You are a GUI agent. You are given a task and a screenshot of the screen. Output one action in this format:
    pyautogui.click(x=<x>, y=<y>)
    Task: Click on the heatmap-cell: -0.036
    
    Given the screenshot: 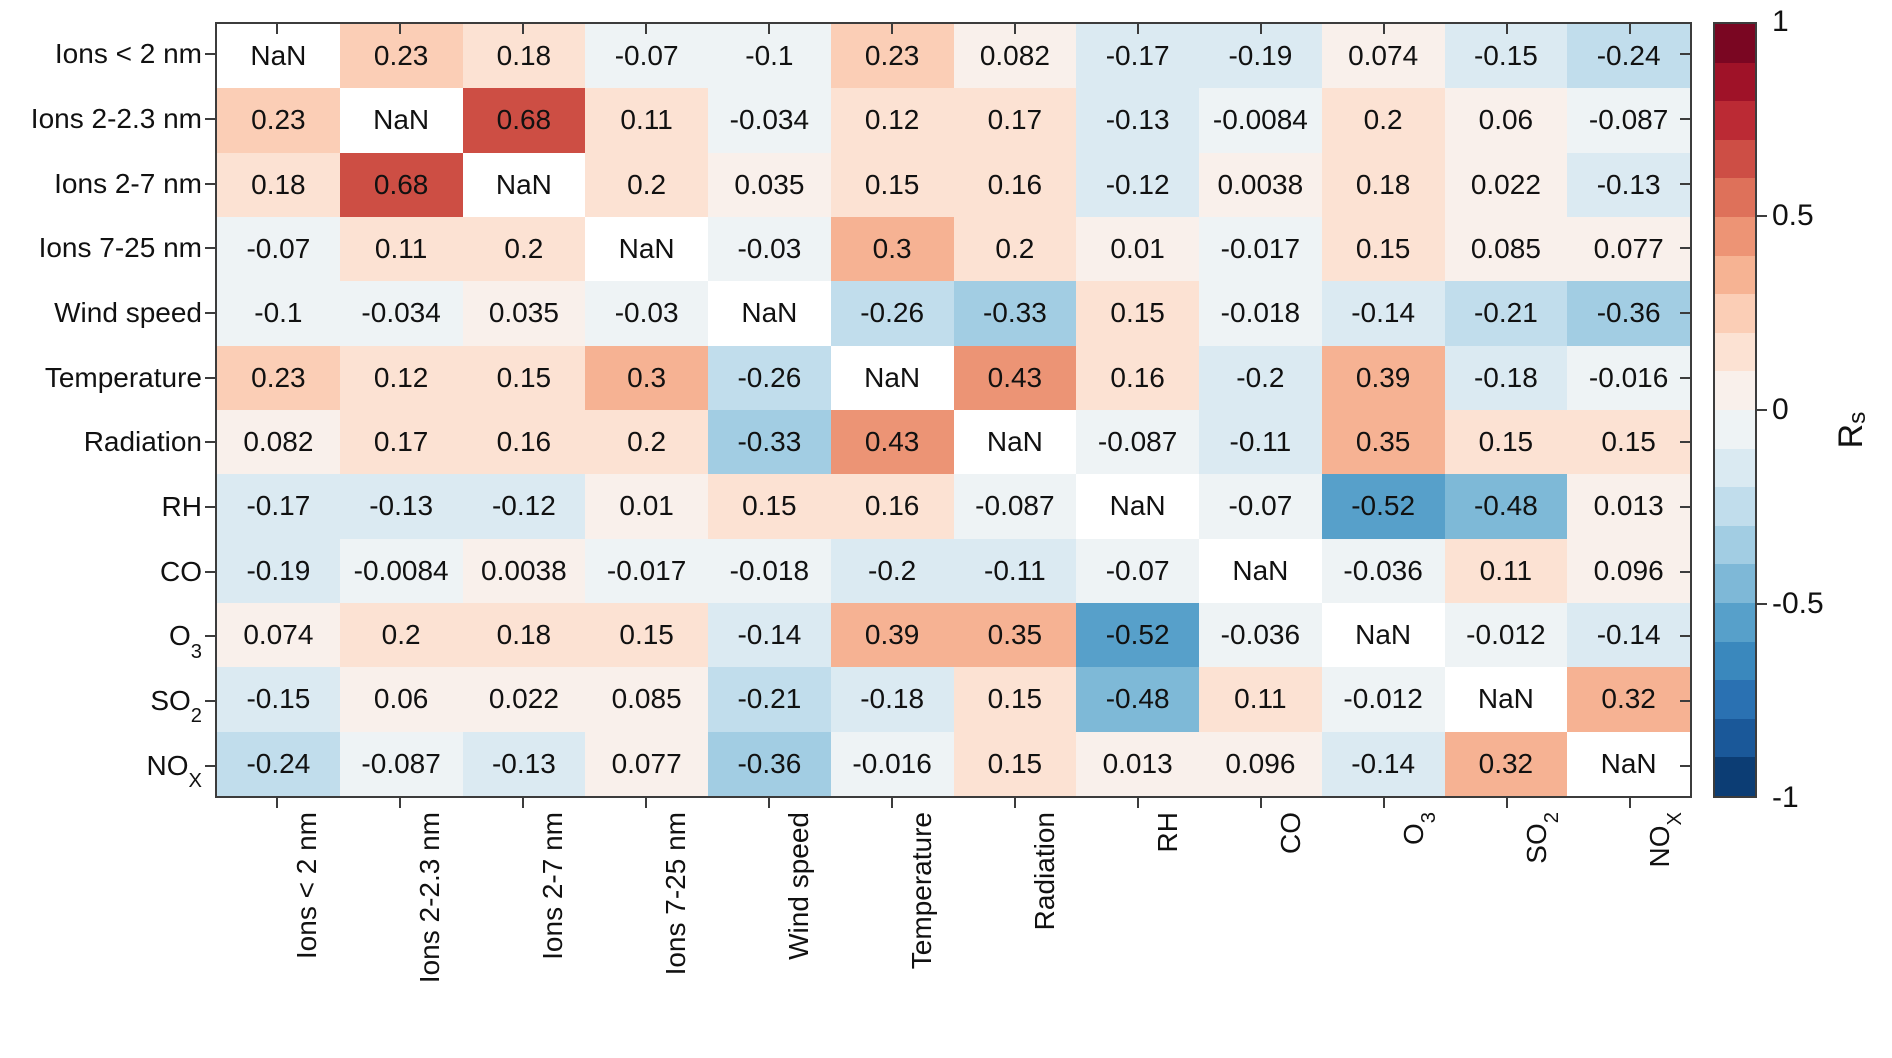 What is the action you would take?
    pyautogui.click(x=1383, y=570)
    